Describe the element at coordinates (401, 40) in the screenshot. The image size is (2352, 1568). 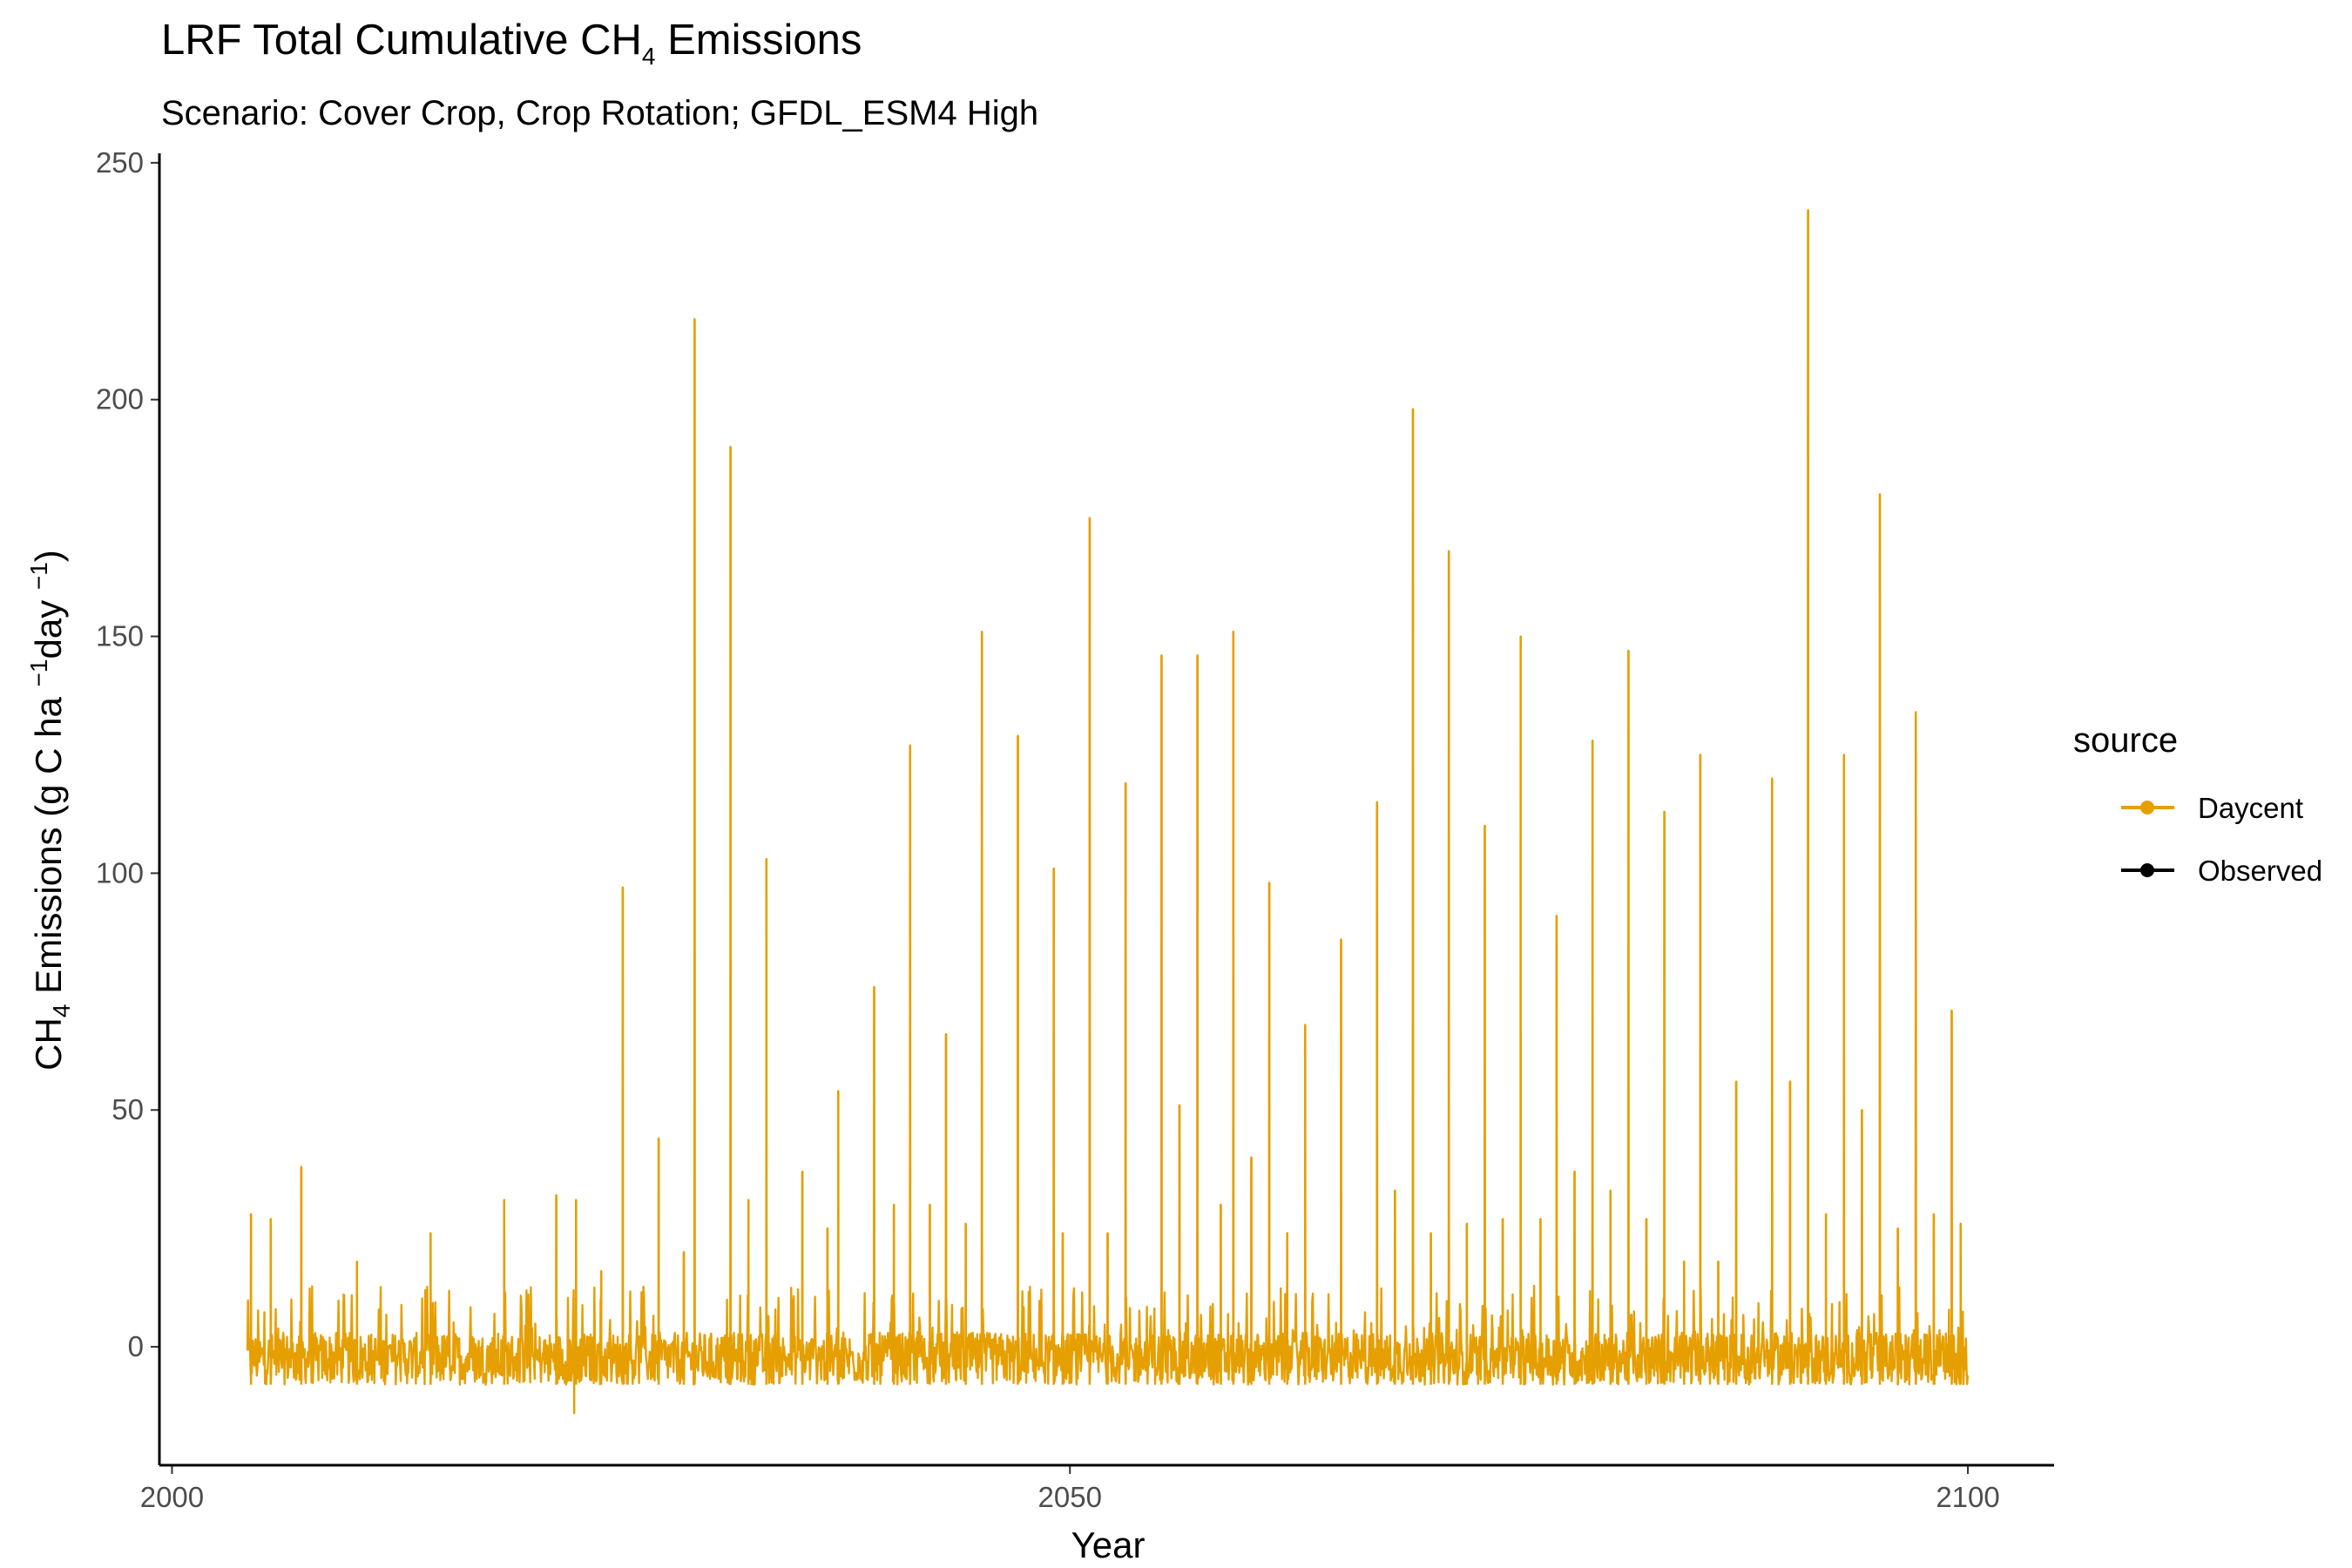
I see `chart-title-prefix: LRF Total Cumulative CH` at that location.